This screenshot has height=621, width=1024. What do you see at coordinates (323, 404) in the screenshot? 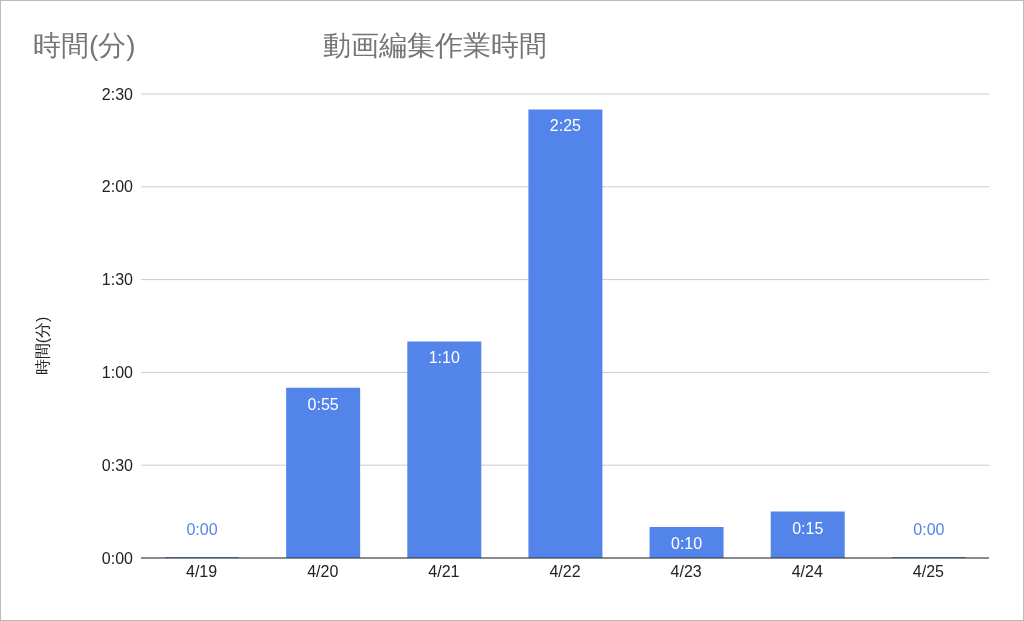
I see `data-label: 0:55` at bounding box center [323, 404].